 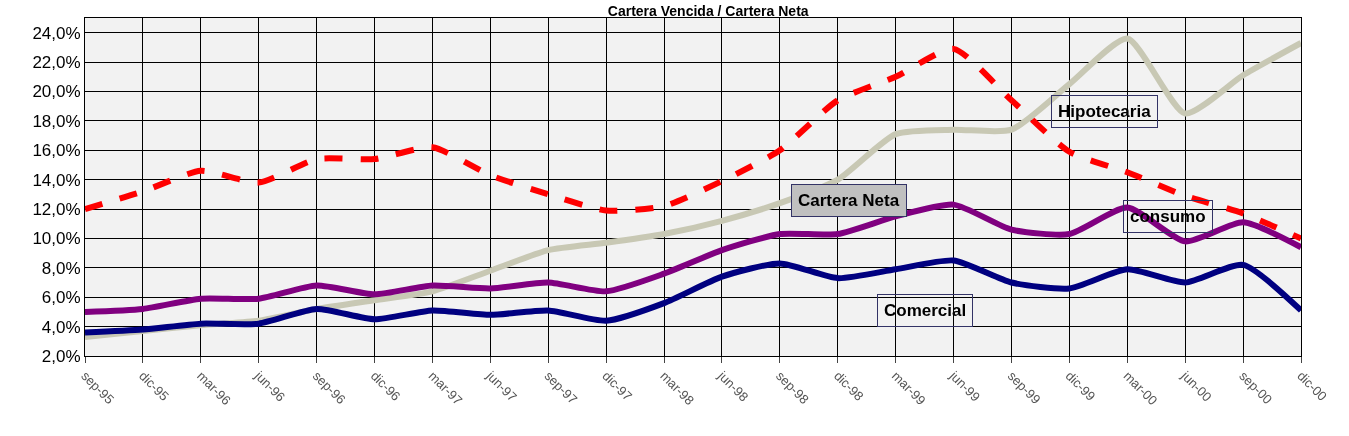 What do you see at coordinates (56, 63) in the screenshot?
I see `y-tick-label: 22,0%` at bounding box center [56, 63].